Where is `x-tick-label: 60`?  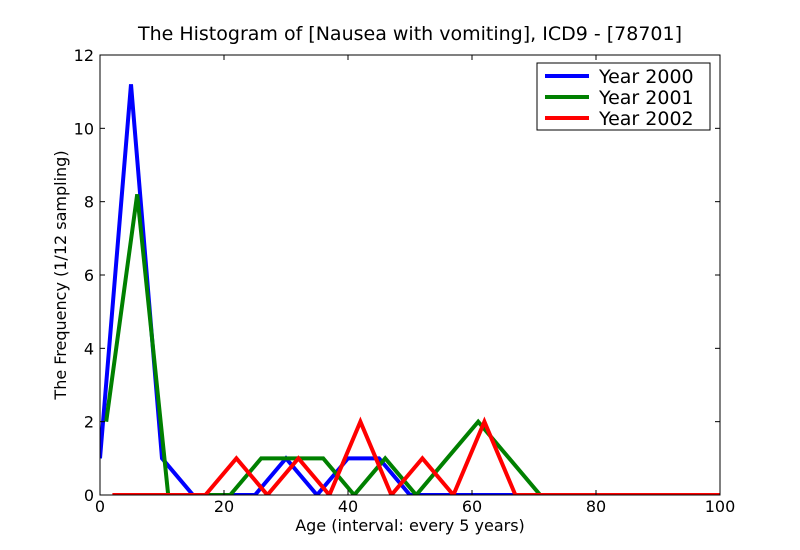
x-tick-label: 60 is located at coordinates (472, 506).